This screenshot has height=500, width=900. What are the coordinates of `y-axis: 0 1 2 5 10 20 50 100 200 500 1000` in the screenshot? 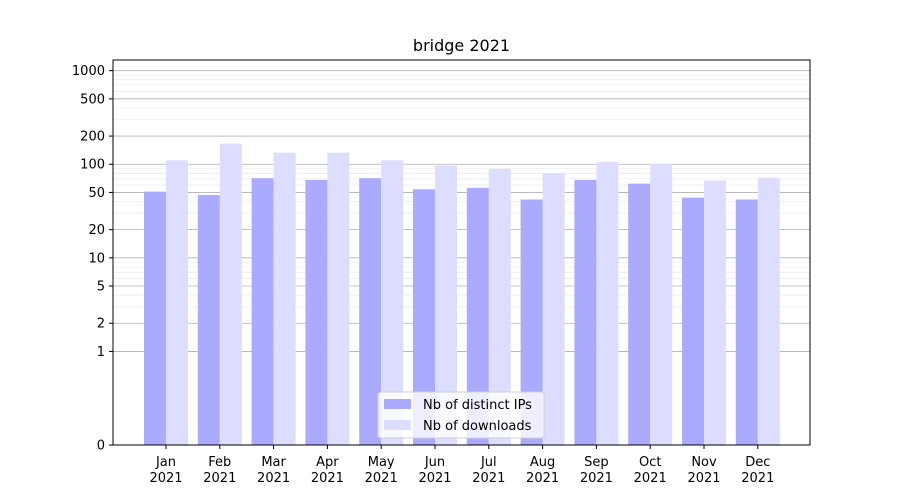 It's located at (92, 259).